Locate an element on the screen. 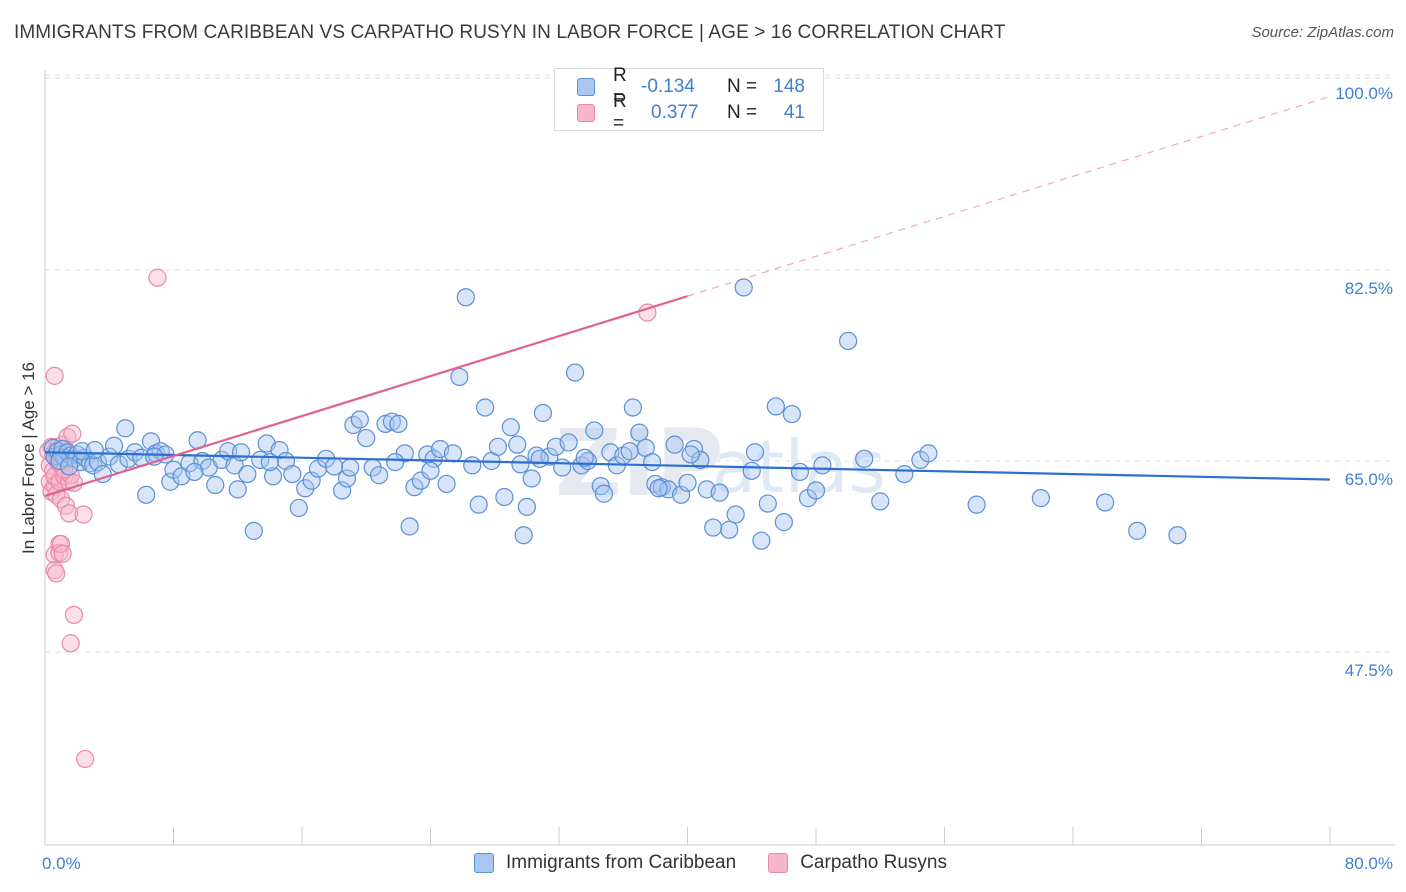 The width and height of the screenshot is (1406, 892). legend-n-value: 41 is located at coordinates (794, 112).